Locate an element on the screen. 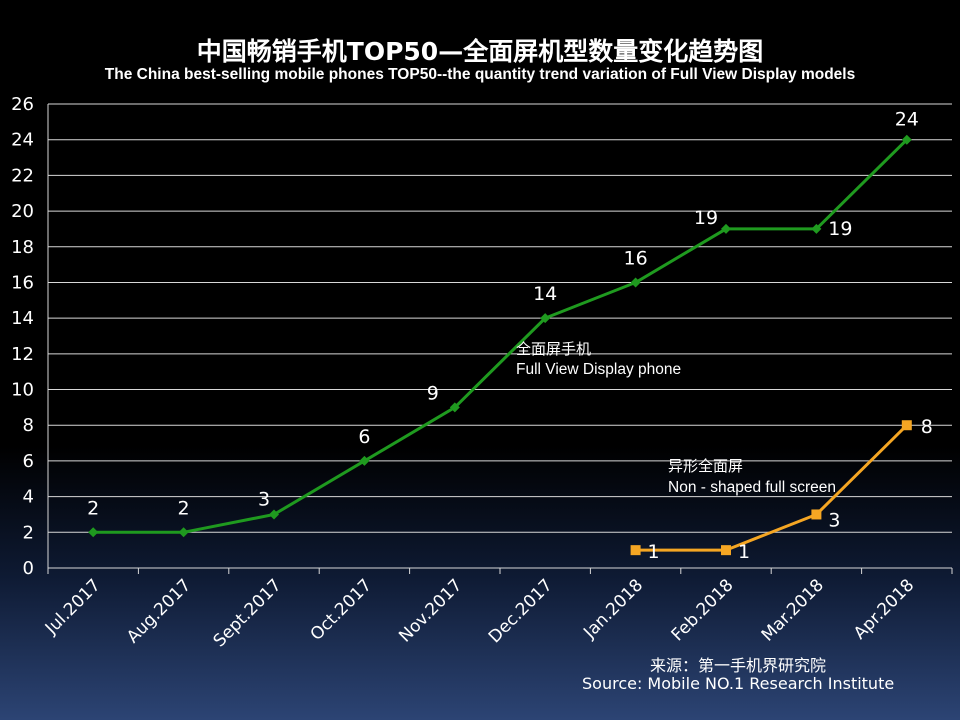 The height and width of the screenshot is (720, 960). x-tick-label: Sept.2017 is located at coordinates (248, 613).